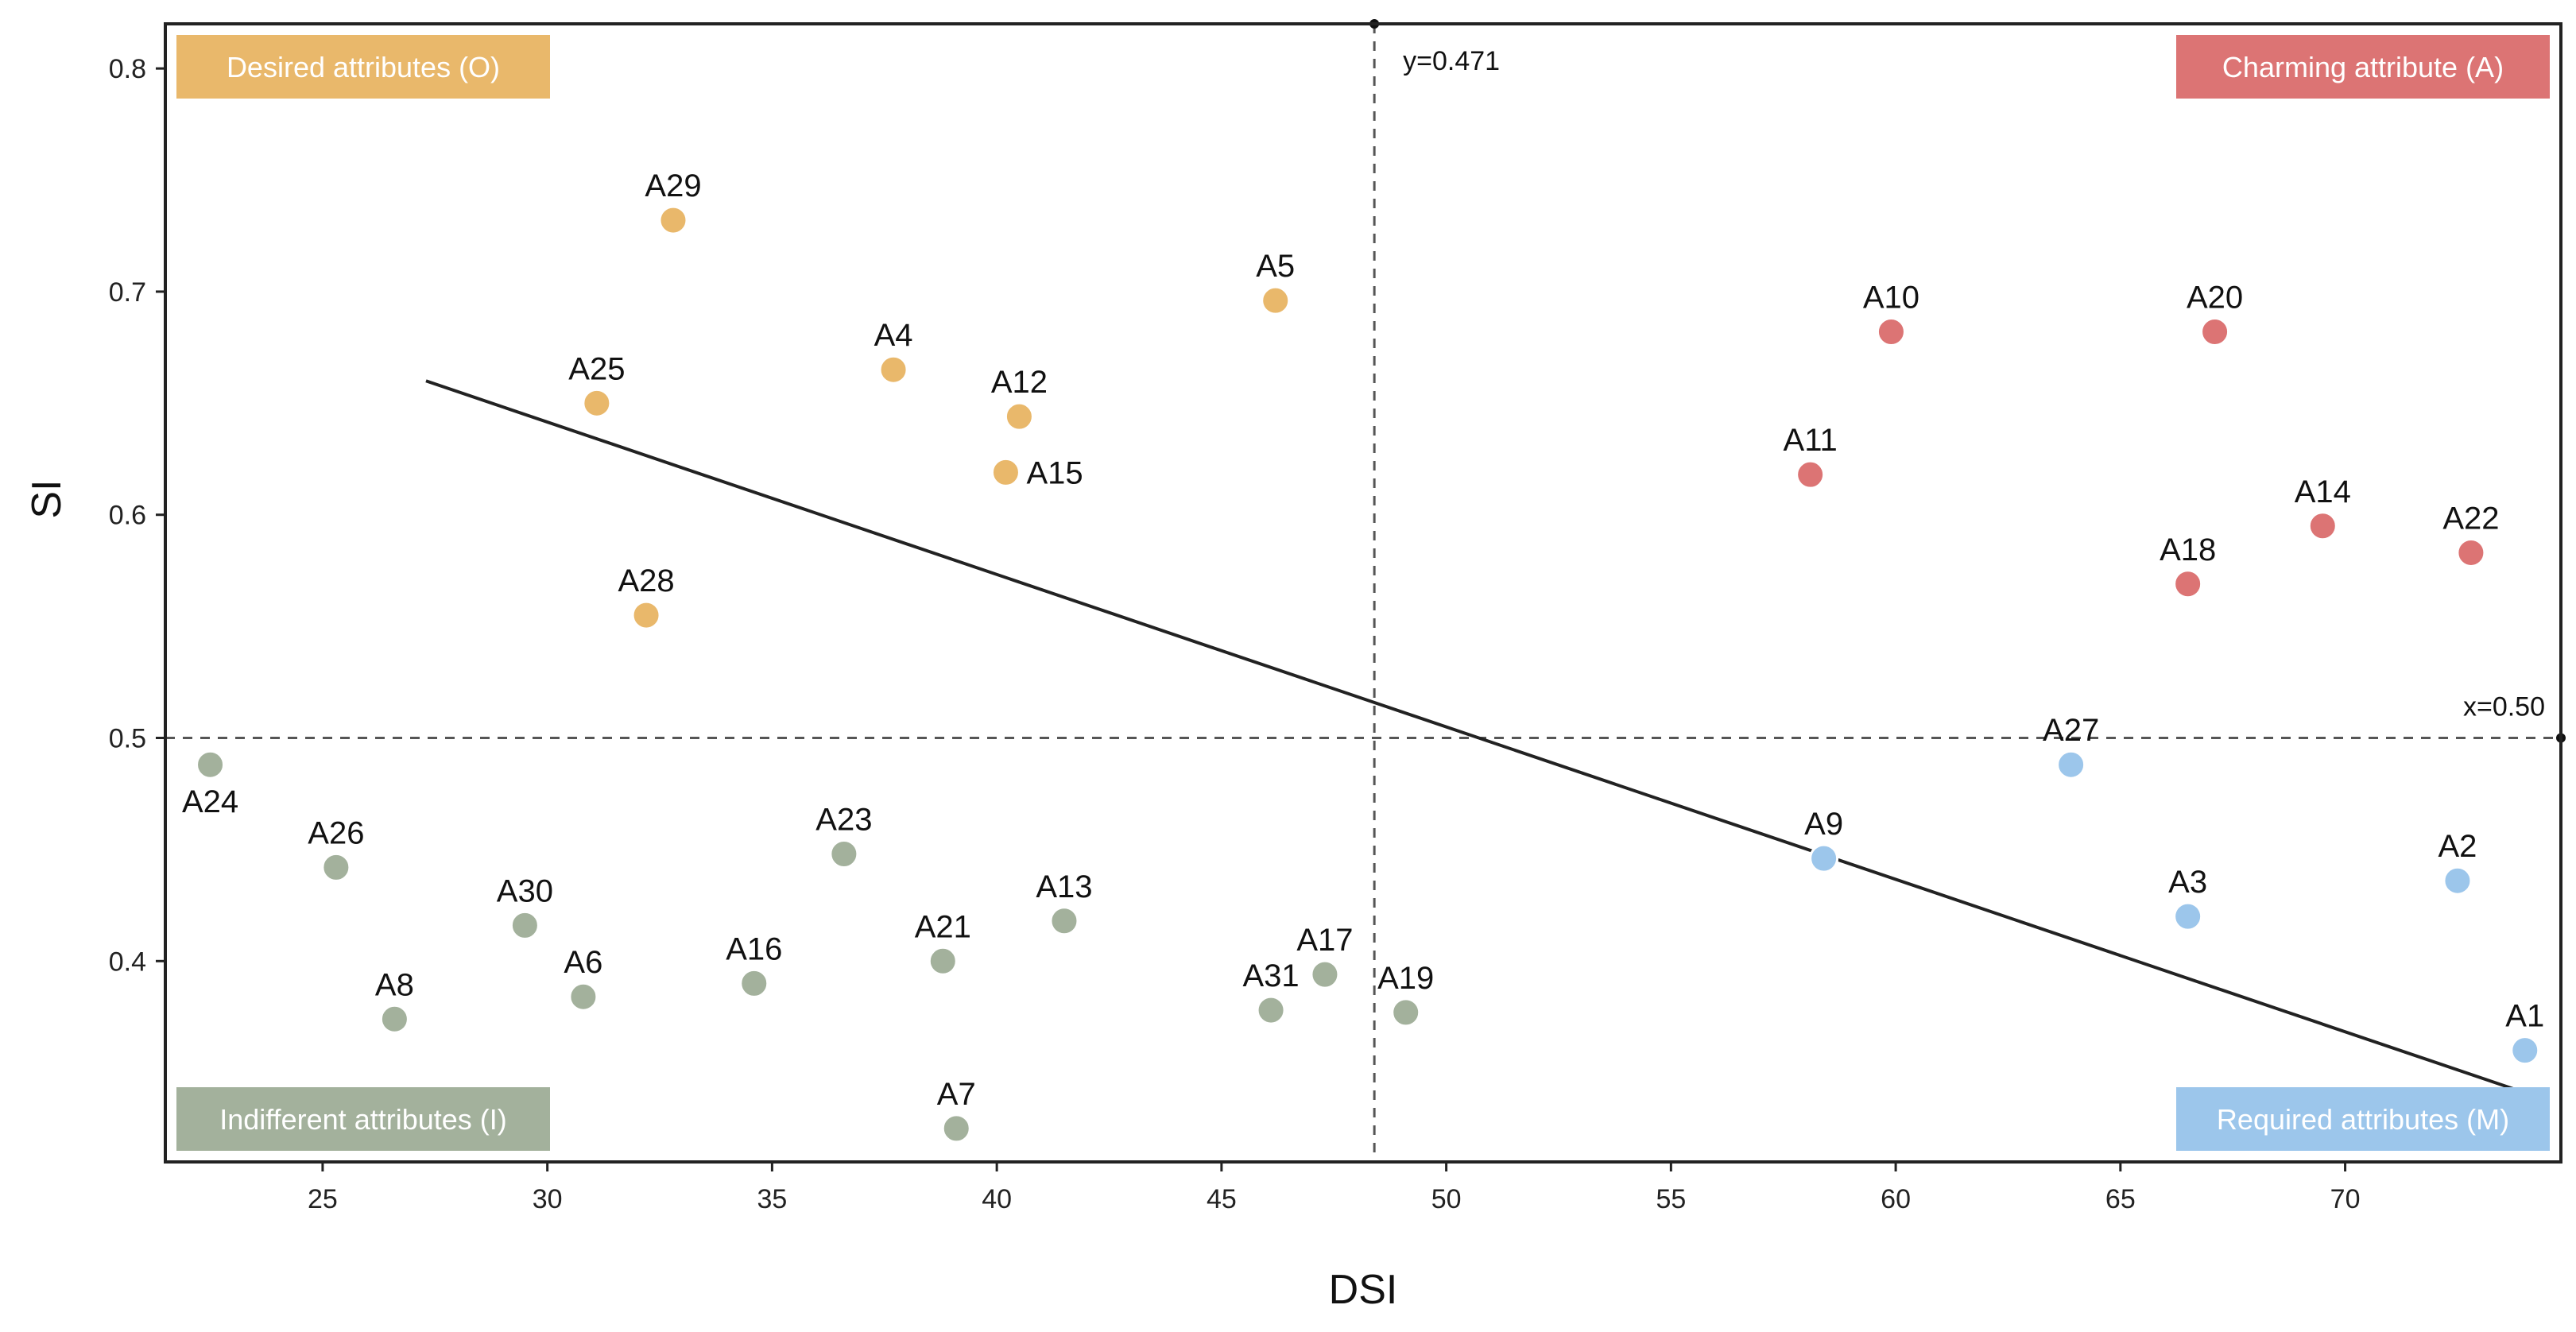 The image size is (2576, 1332). Describe the element at coordinates (997, 1199) in the screenshot. I see `x-tick-label: 40` at that location.